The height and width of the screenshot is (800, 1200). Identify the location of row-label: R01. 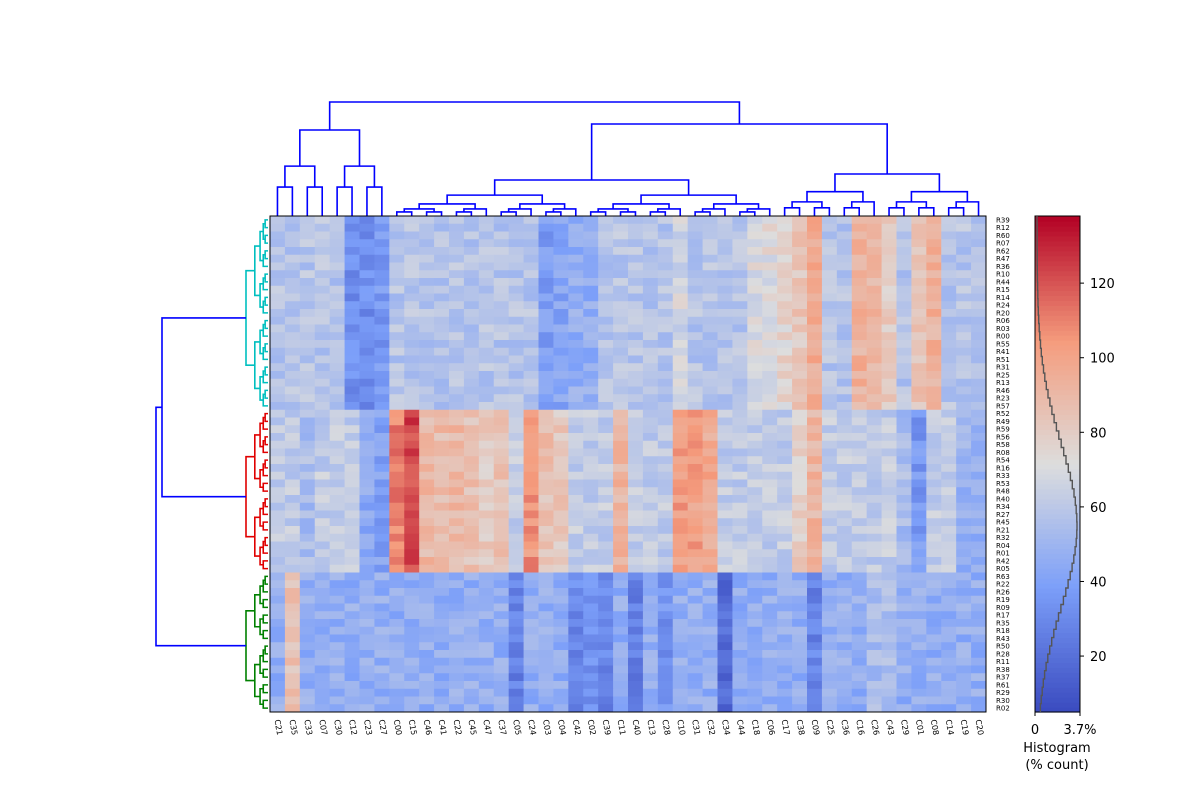
(1003, 554).